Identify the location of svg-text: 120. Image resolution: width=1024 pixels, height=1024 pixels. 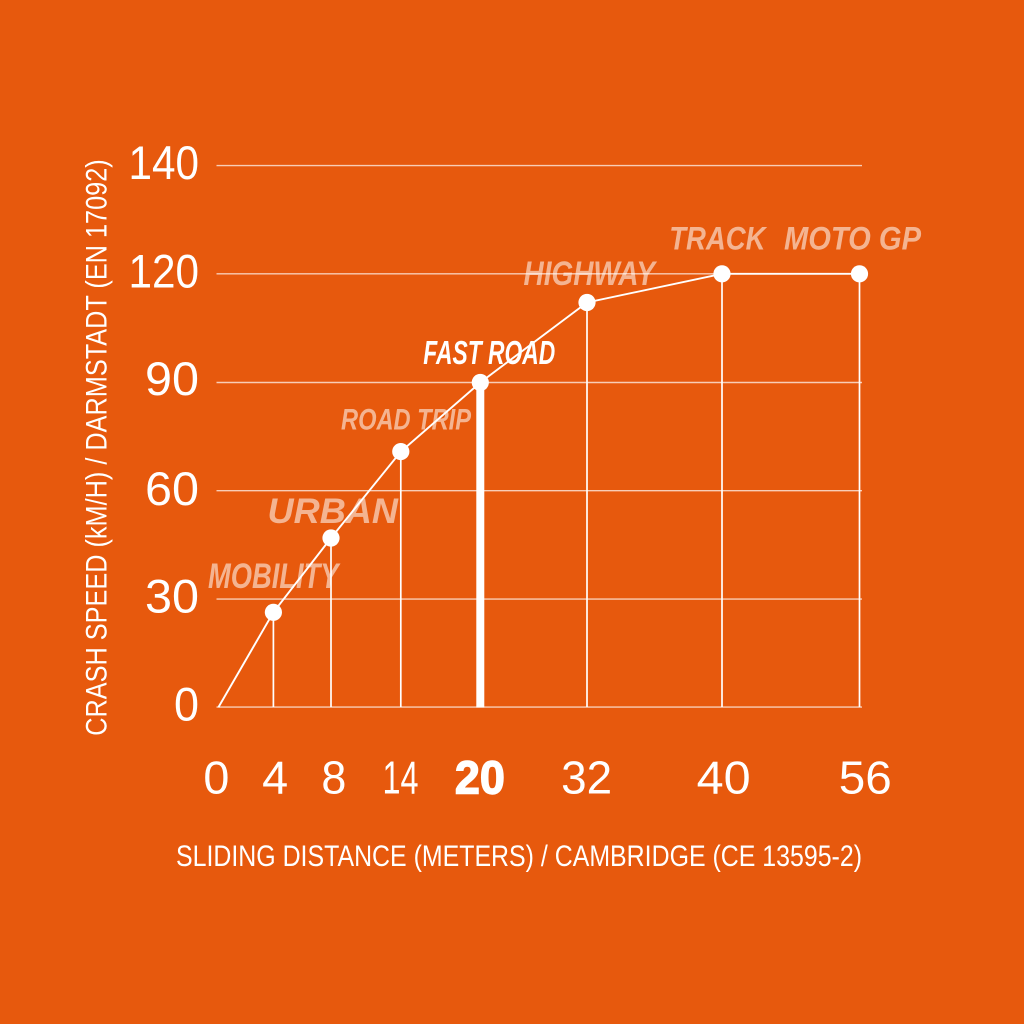
(164, 272).